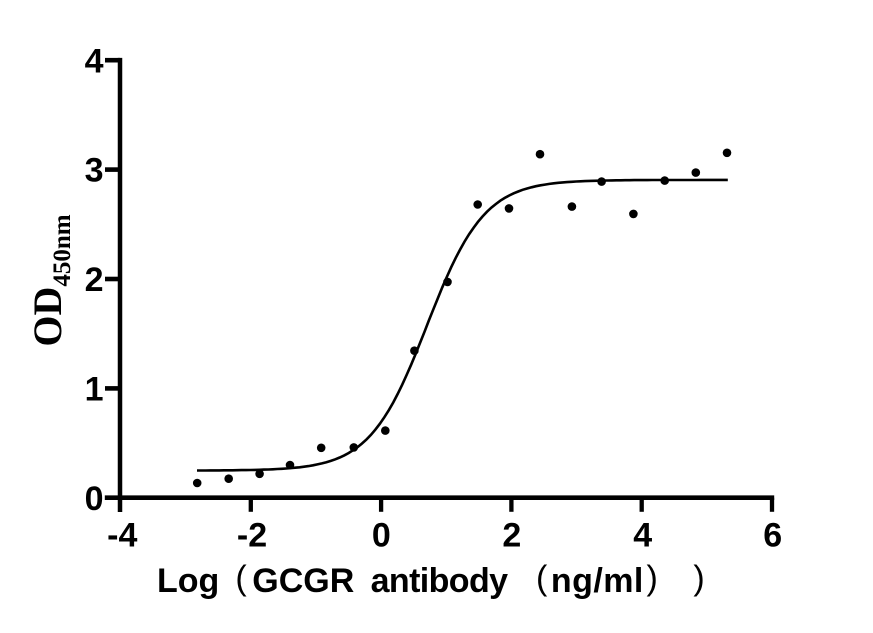 The width and height of the screenshot is (873, 633). I want to click on svg-text: 6, so click(772, 535).